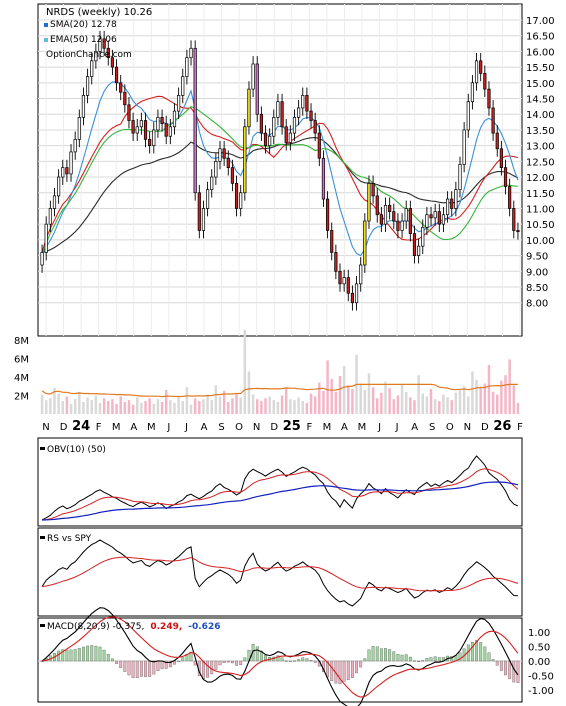  What do you see at coordinates (540, 225) in the screenshot?
I see `price-tick-label: 10.50` at bounding box center [540, 225].